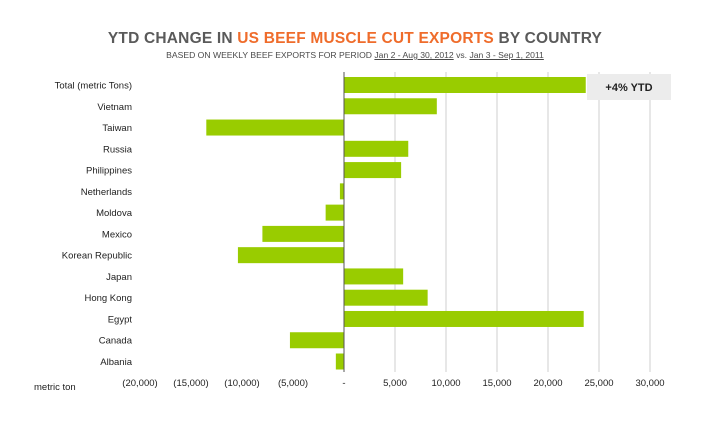 This screenshot has height=422, width=710. What do you see at coordinates (116, 341) in the screenshot?
I see `category-label-12: Canada` at bounding box center [116, 341].